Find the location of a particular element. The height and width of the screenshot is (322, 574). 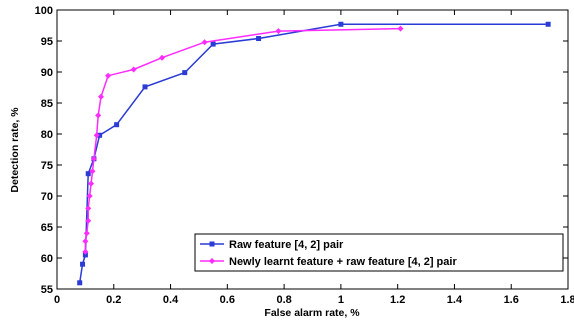

y-tick-label: 95 is located at coordinates (47, 42).